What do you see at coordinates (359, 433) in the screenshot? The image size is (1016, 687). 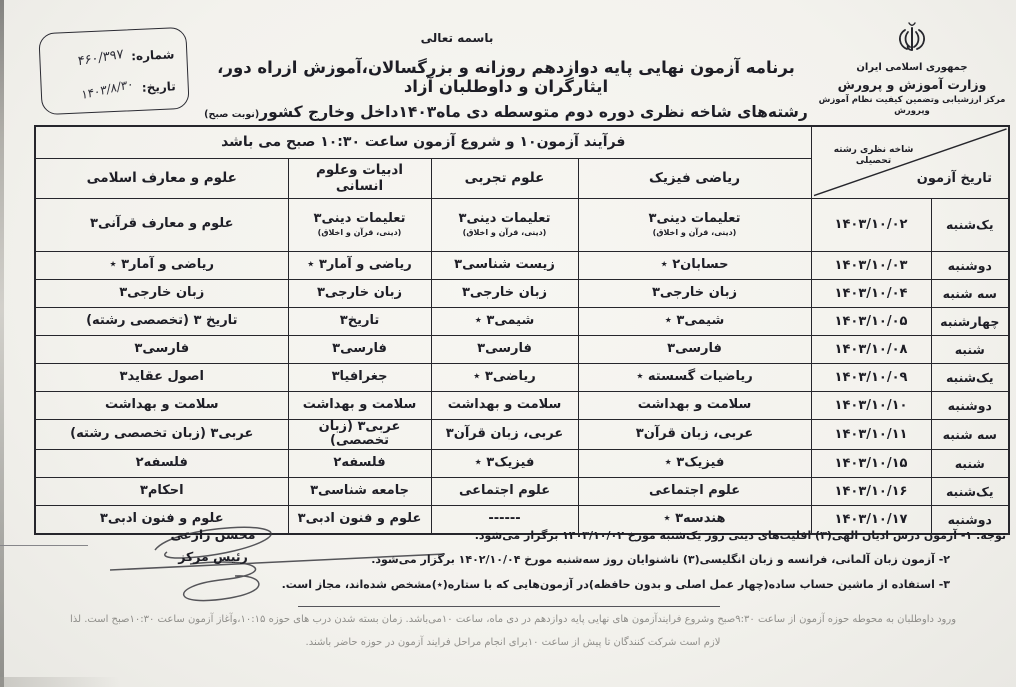 I see `subject-name: عربی۳ (زبان تخصصی)` at bounding box center [359, 433].